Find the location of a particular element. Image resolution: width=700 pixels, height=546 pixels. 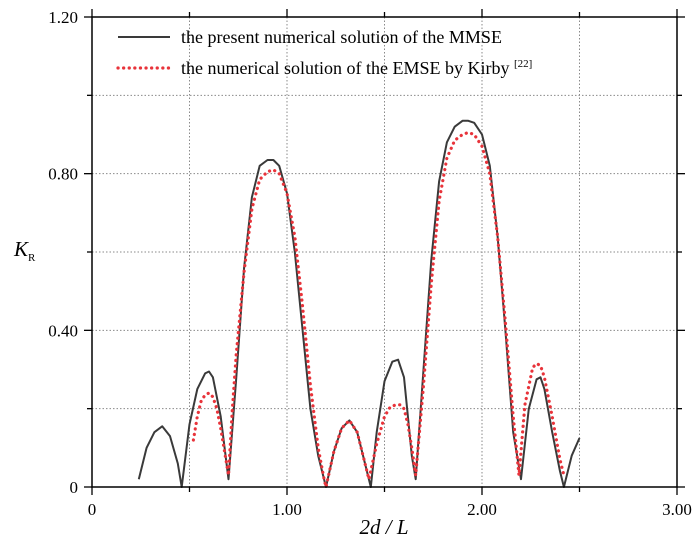

y-tick-label: 0.40 is located at coordinates (63, 330).